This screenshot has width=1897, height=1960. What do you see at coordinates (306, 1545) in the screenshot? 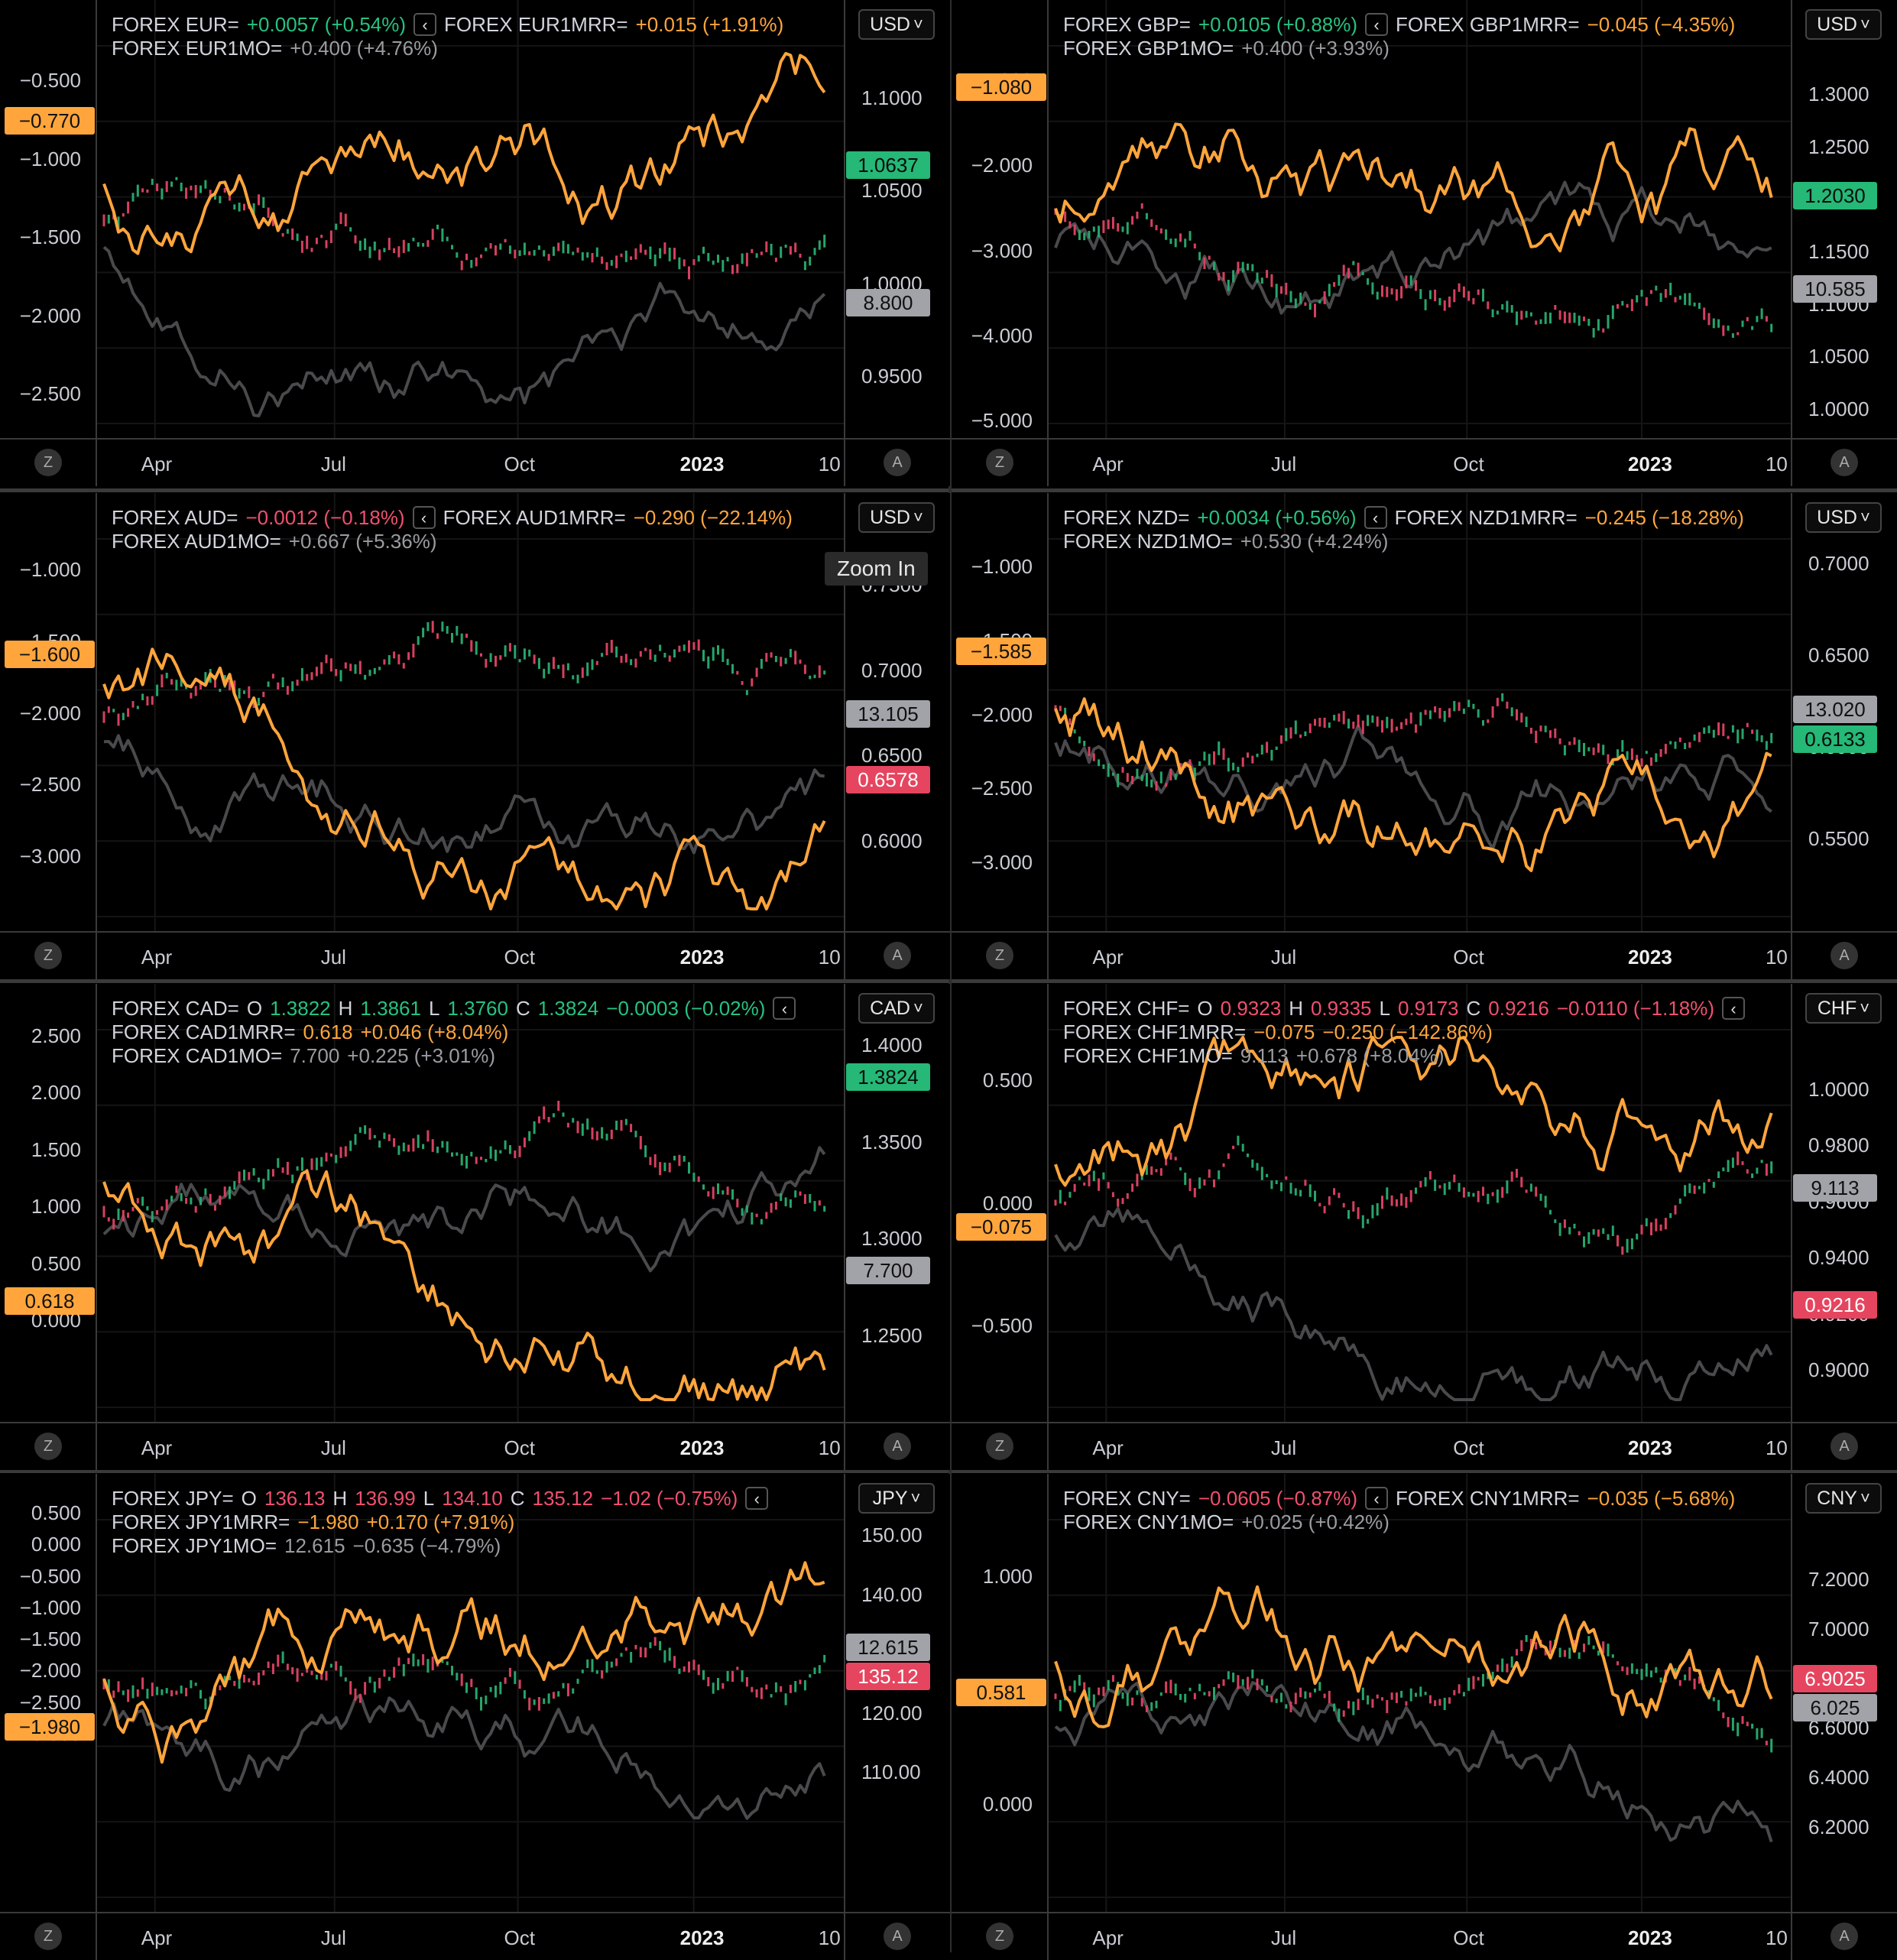
I see `legend-row: FOREX JPY1MO= 12.615 −0.635 (−4.79%)` at bounding box center [306, 1545].